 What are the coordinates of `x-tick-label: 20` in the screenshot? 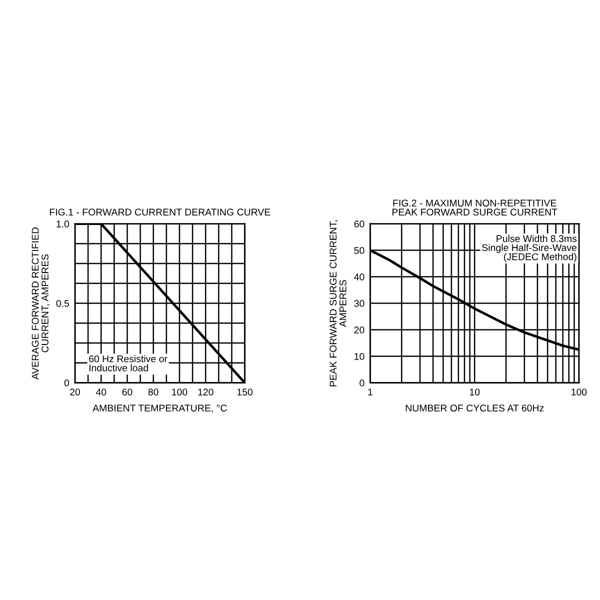 It's located at (75, 392).